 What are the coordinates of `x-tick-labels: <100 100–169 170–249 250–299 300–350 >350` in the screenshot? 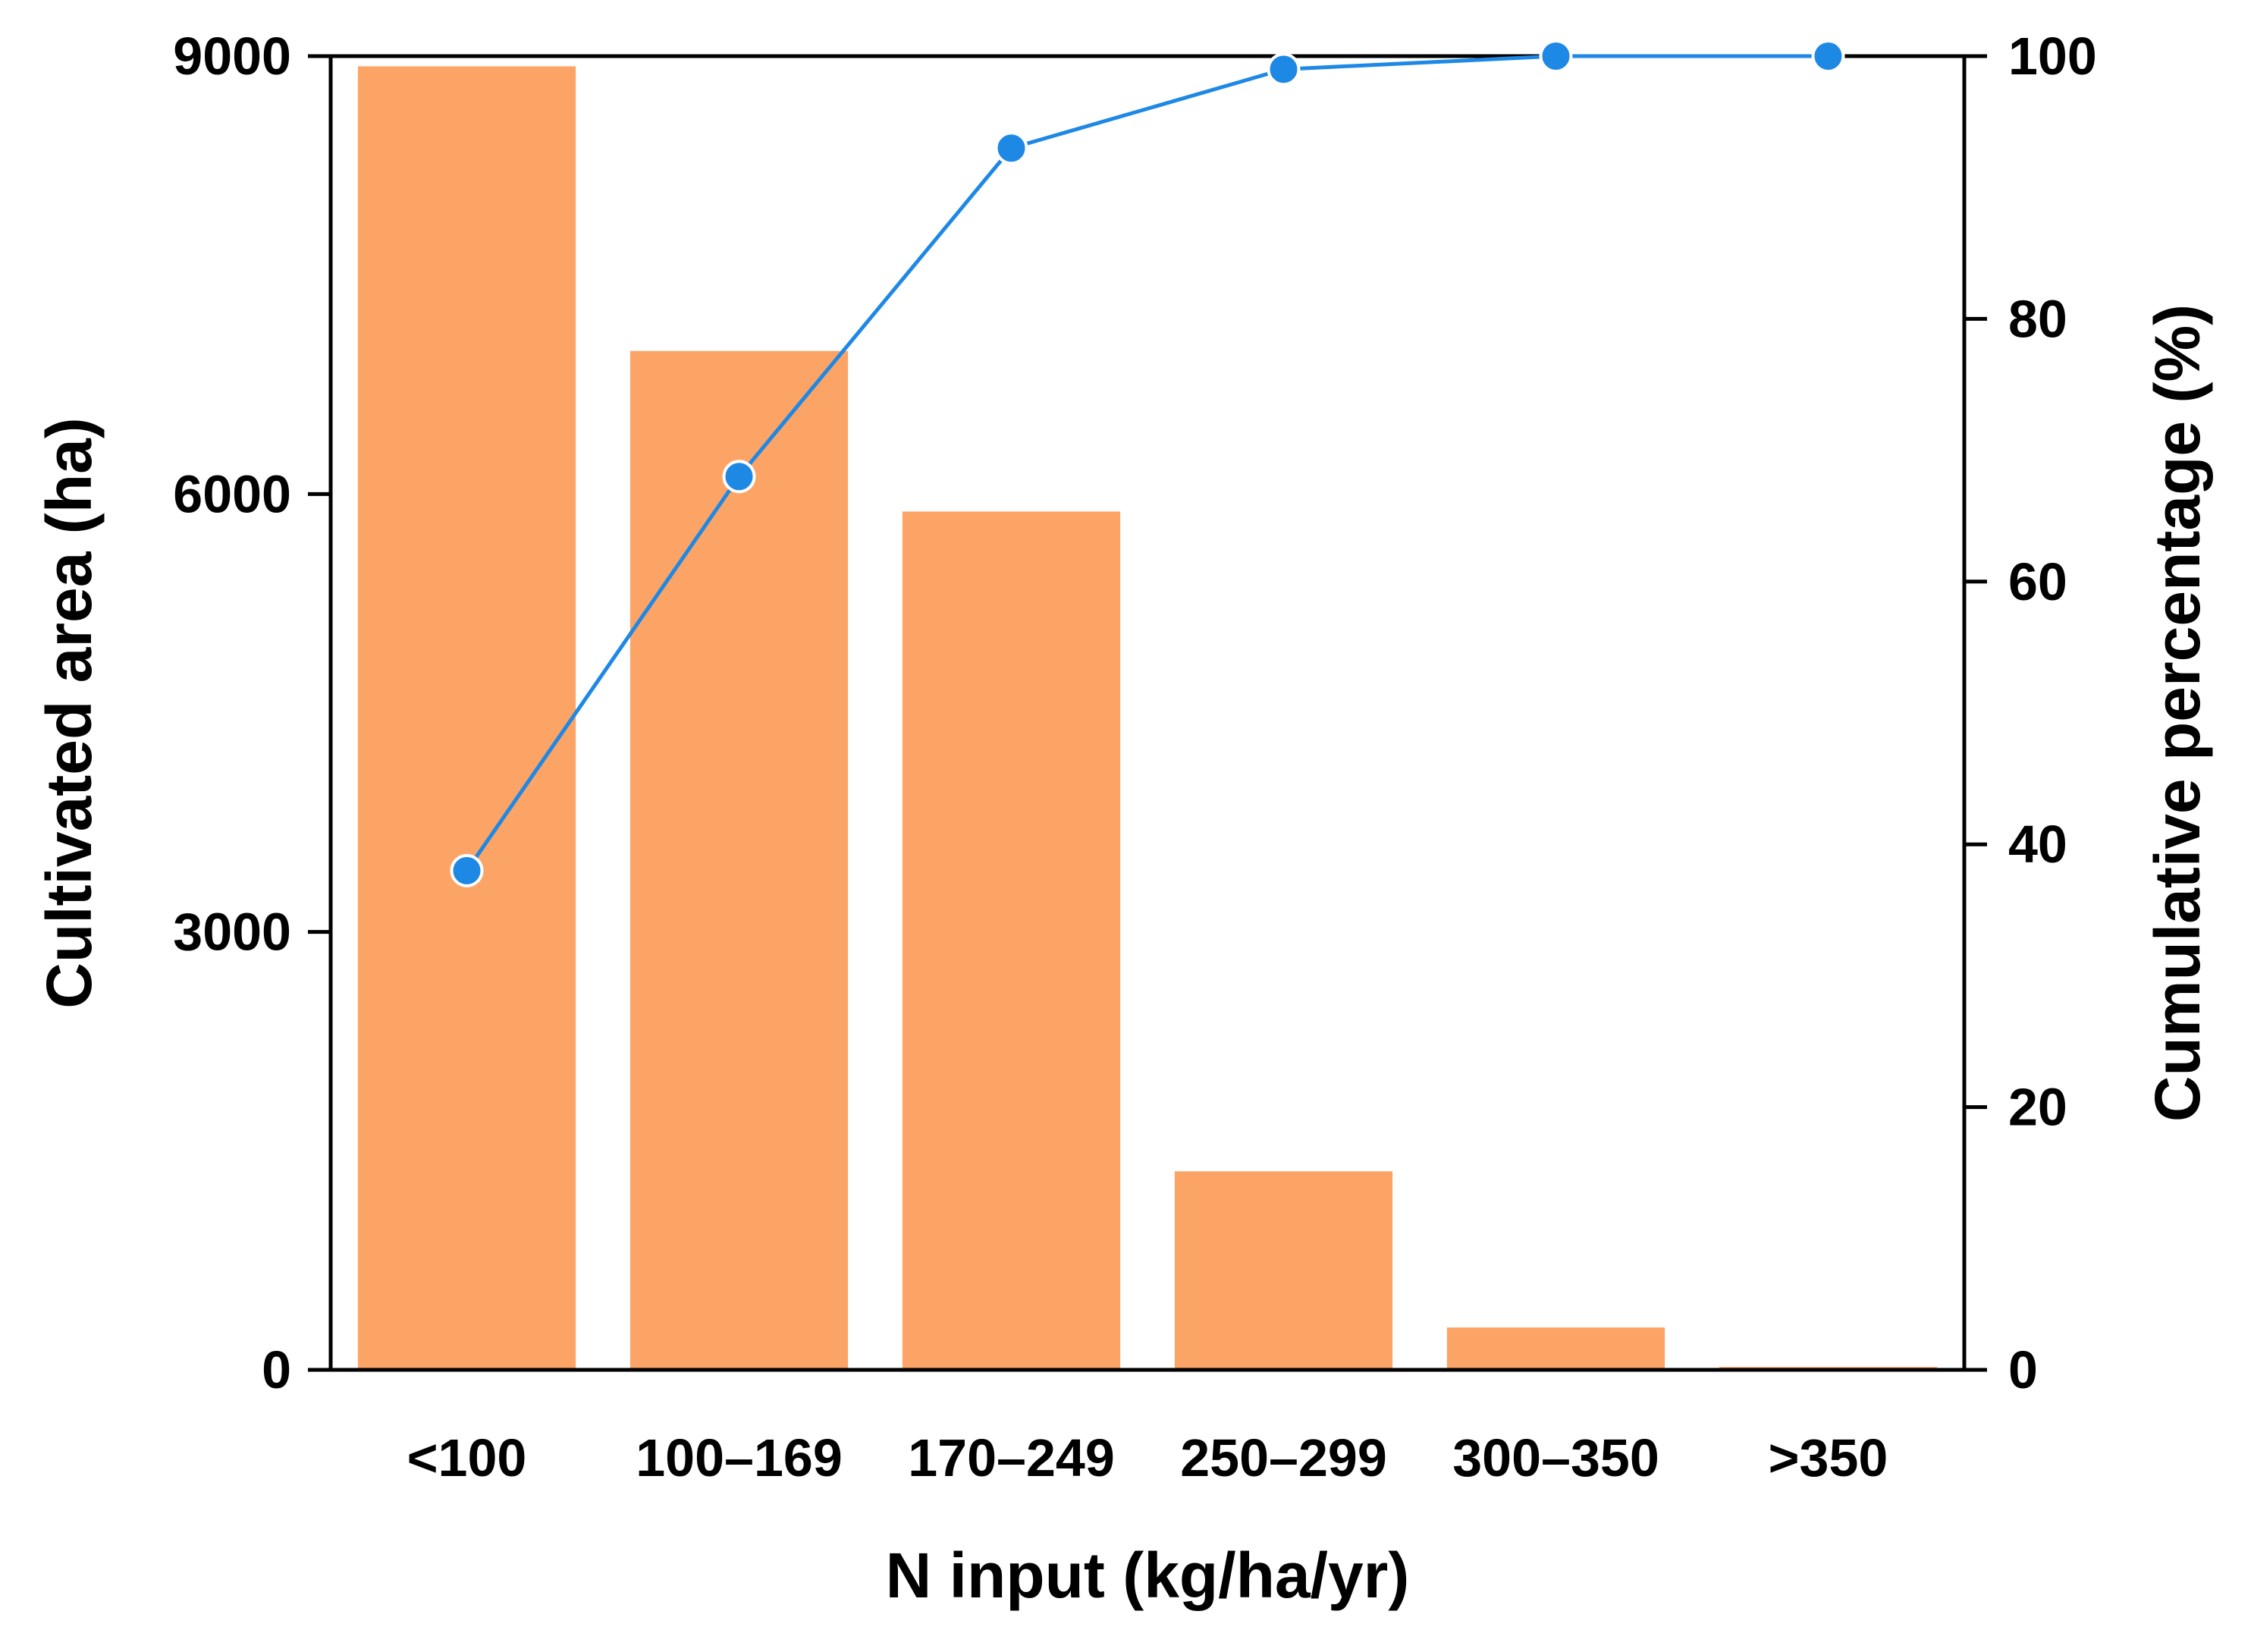 It's located at (1147, 1458).